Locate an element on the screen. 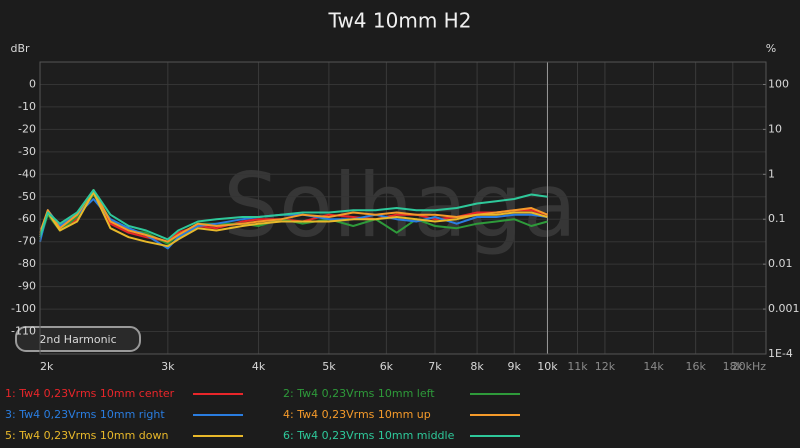  y-tick-label: 0 is located at coordinates (32, 83).